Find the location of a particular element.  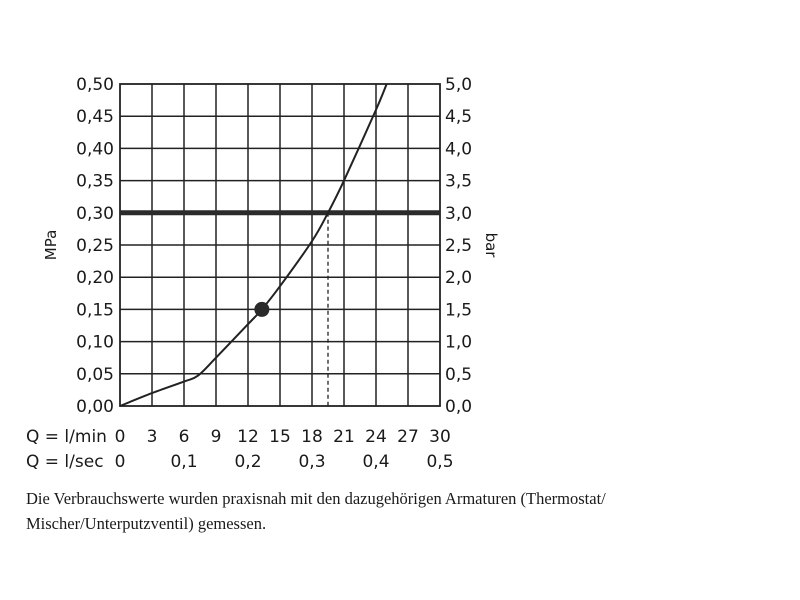

x-tick-label-lsec: 0 is located at coordinates (120, 462).